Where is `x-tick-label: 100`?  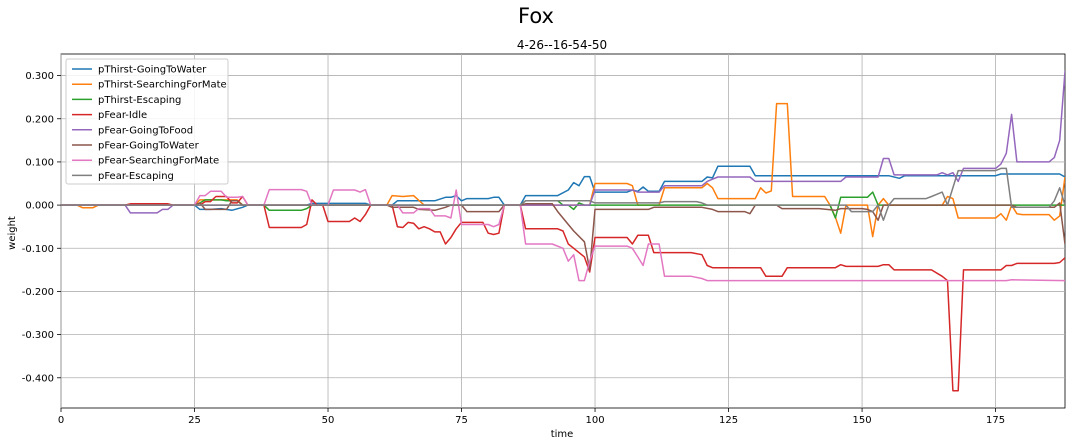
x-tick-label: 100 is located at coordinates (594, 420).